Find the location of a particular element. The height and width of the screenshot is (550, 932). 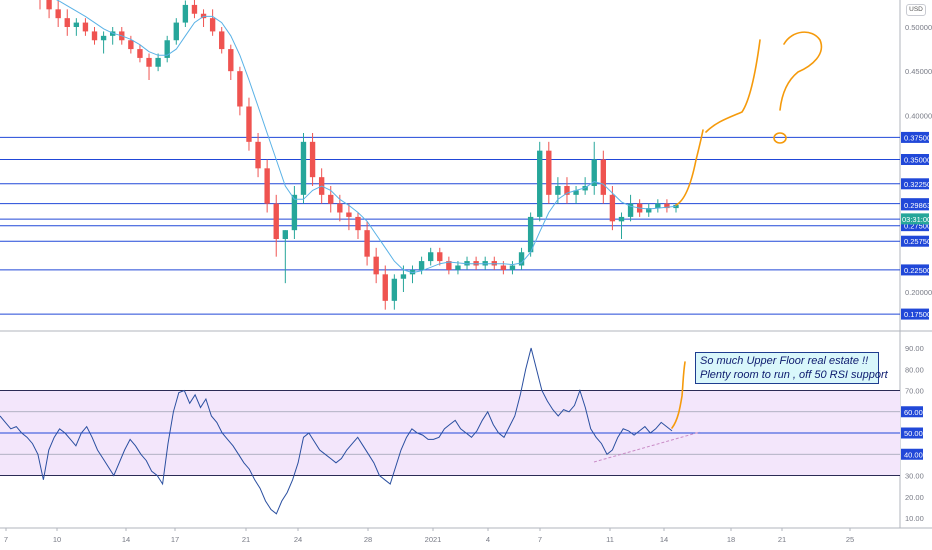

question-mark-hook is located at coordinates (801, 71).